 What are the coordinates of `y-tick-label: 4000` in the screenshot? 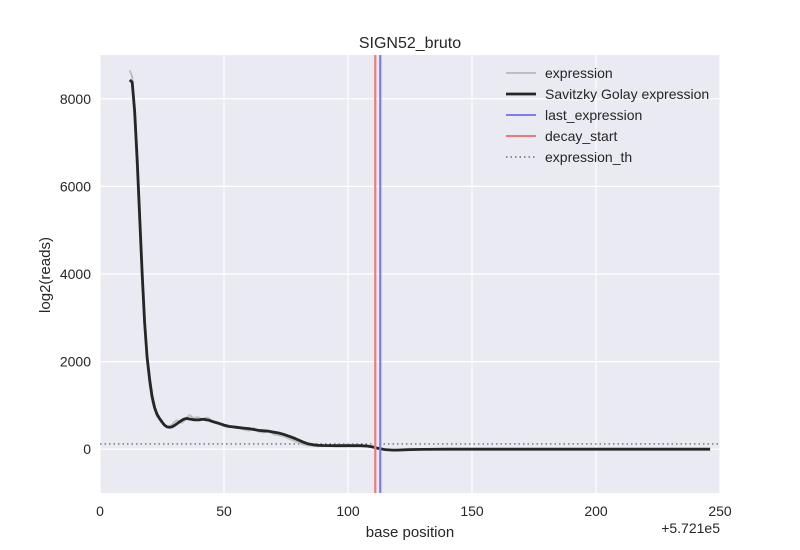 It's located at (75, 274).